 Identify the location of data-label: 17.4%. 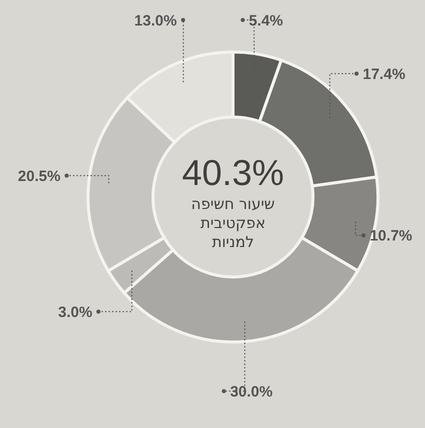
(384, 74).